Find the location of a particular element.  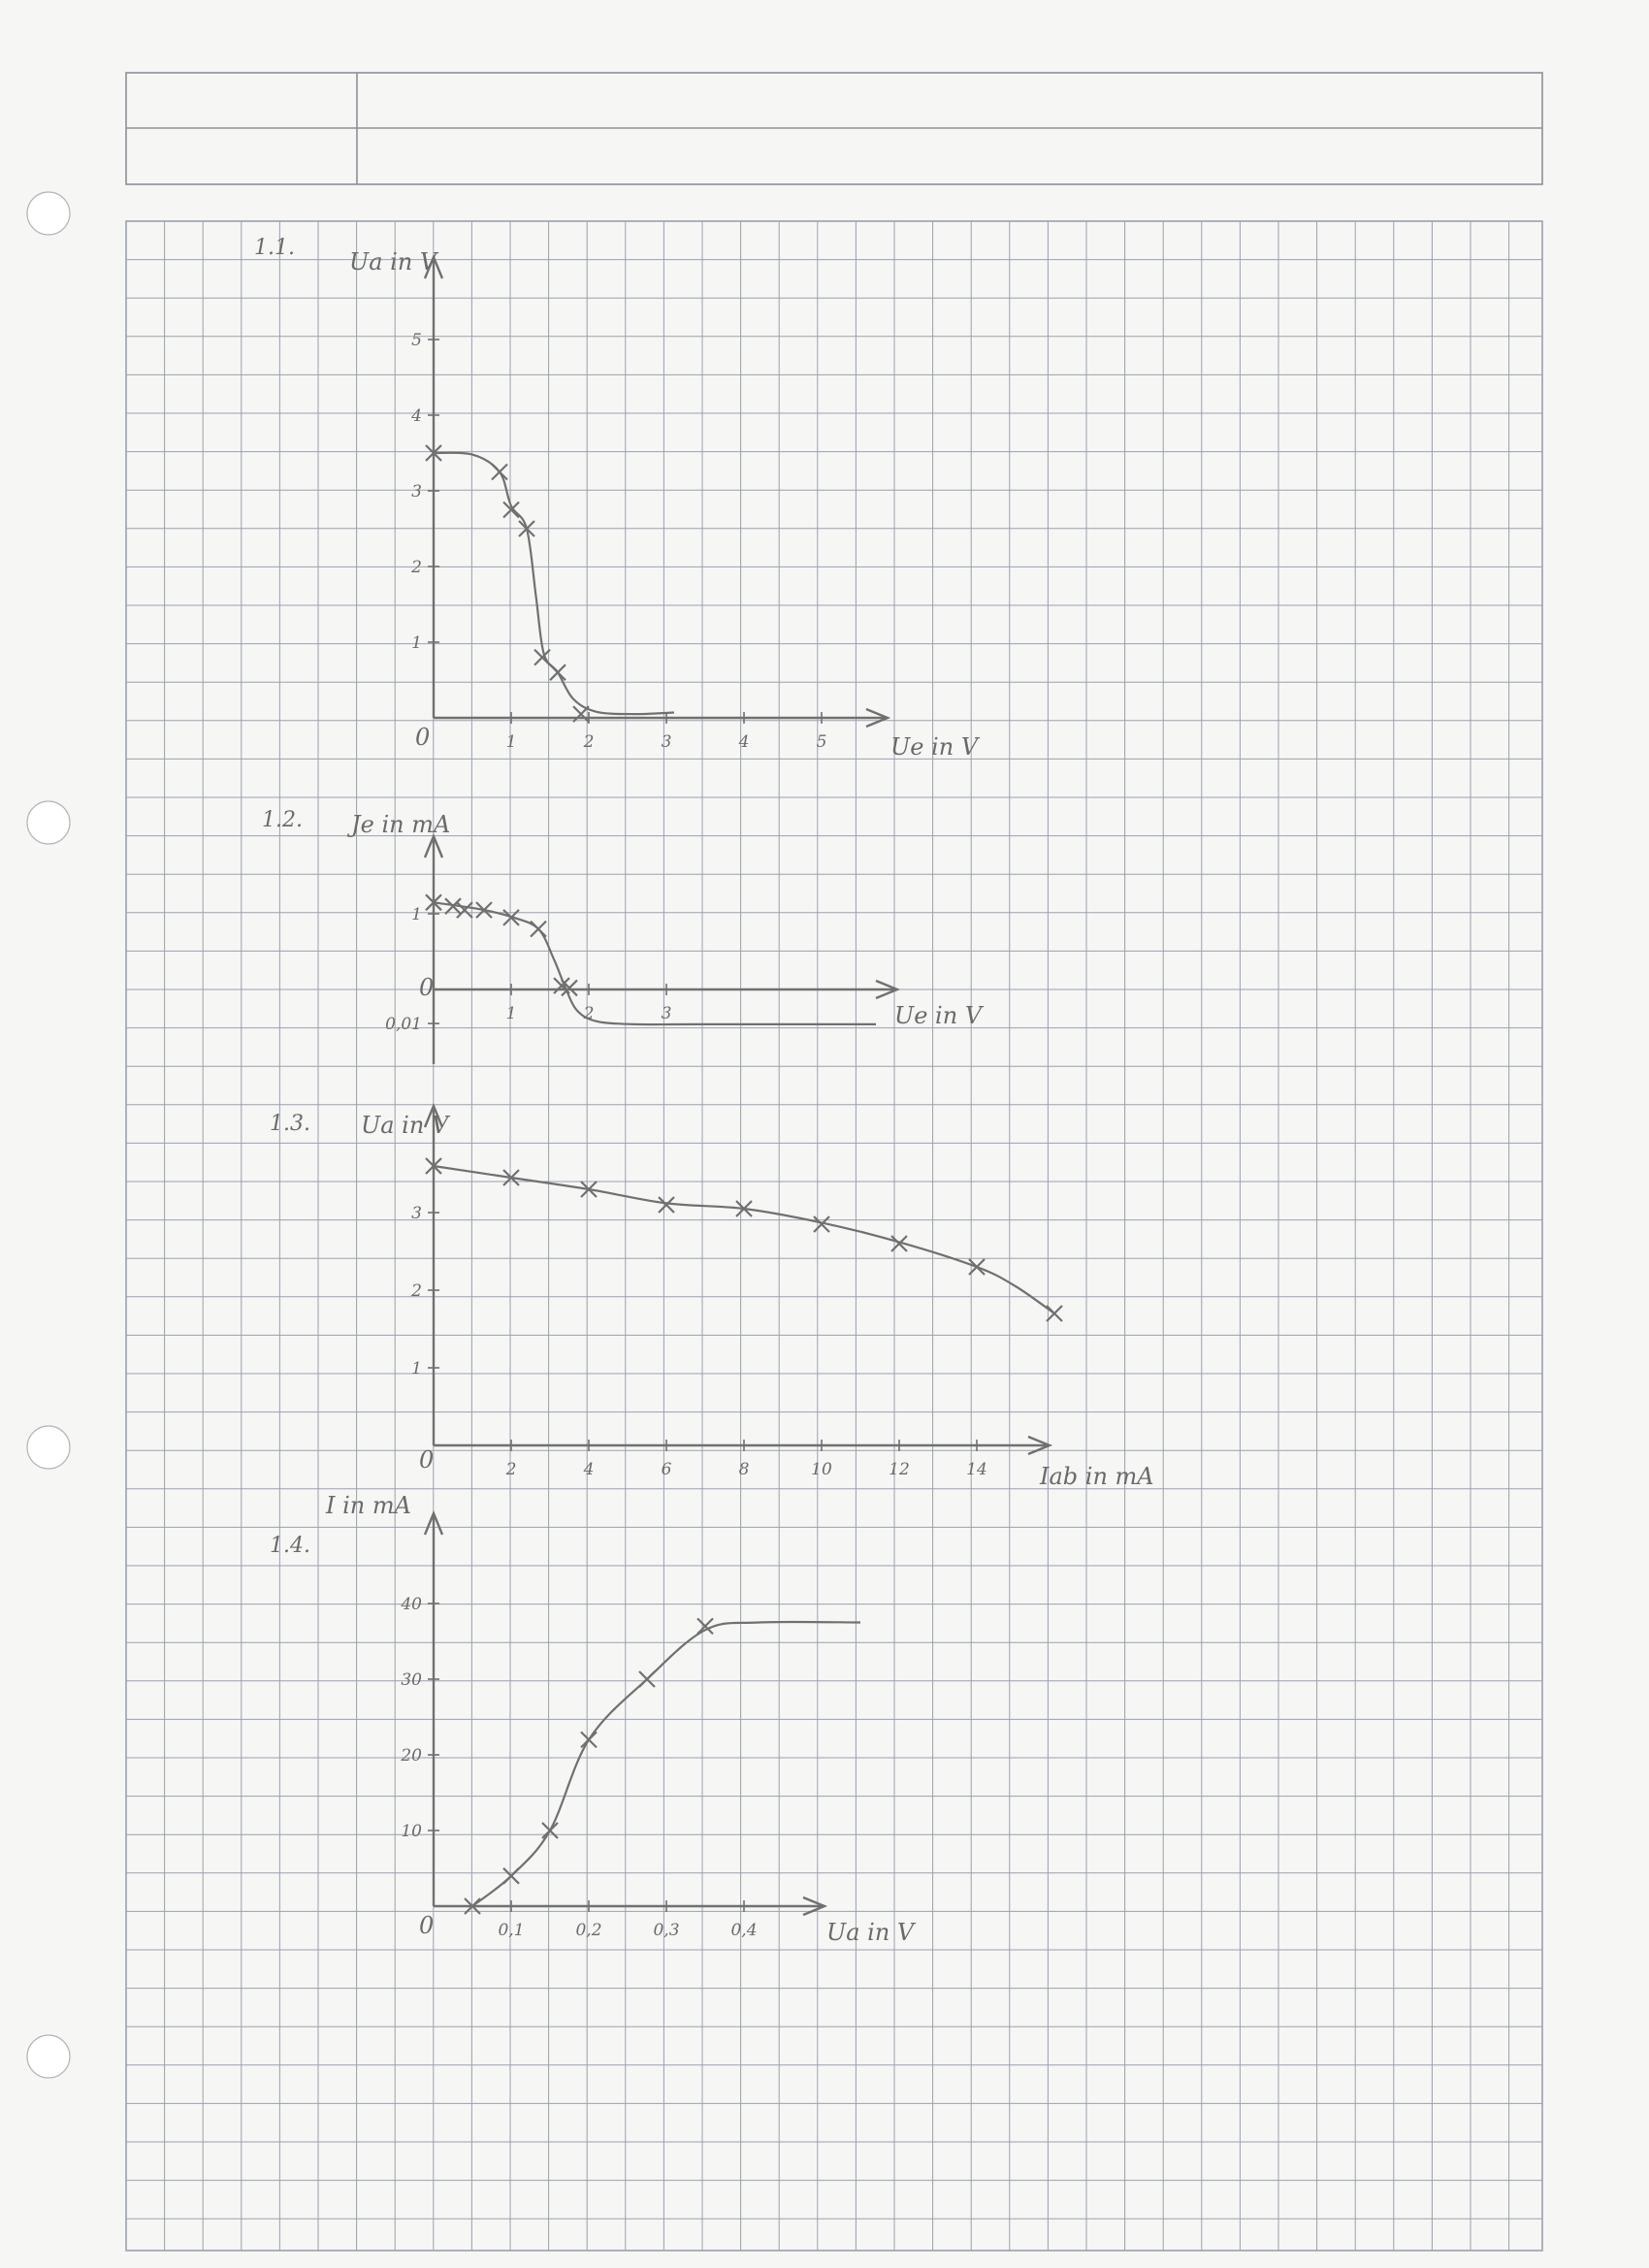

section-label: 1.3. is located at coordinates (290, 1124).